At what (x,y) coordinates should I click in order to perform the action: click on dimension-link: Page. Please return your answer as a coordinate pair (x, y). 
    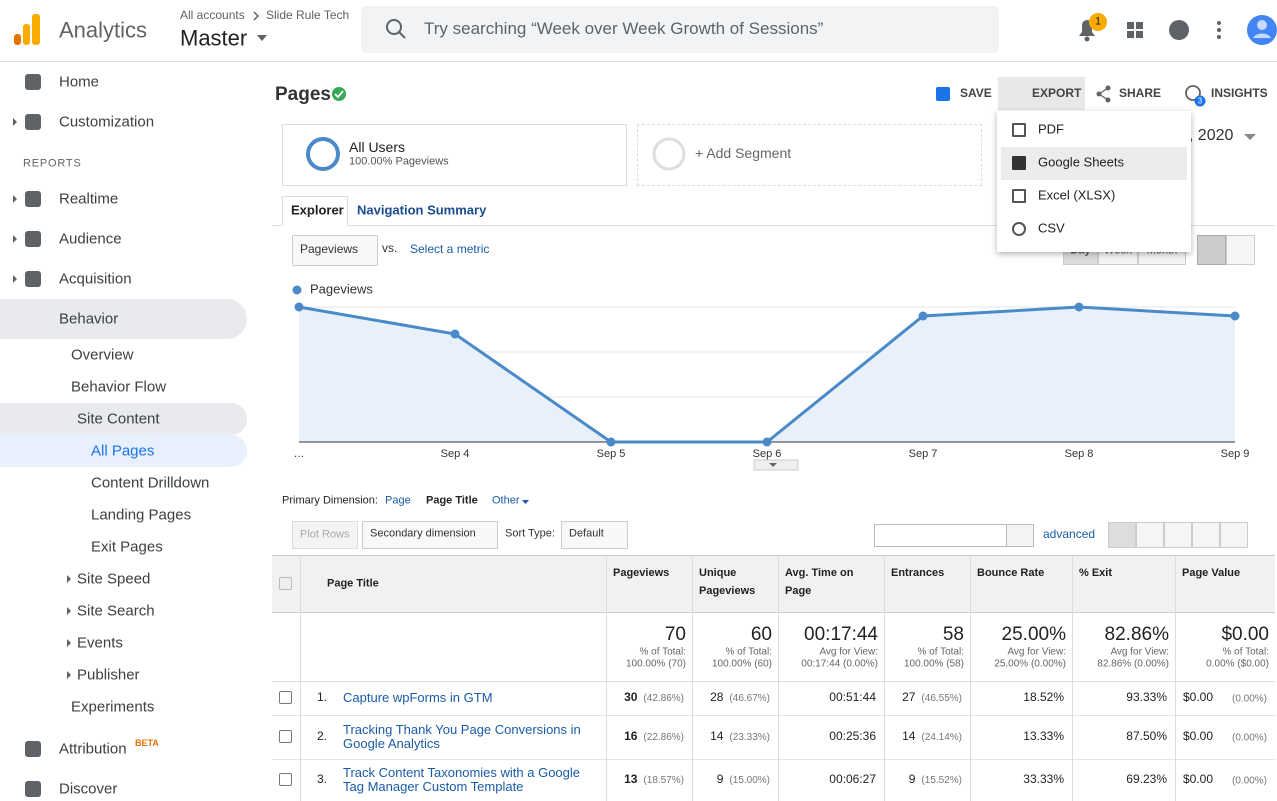
    Looking at the image, I should click on (398, 500).